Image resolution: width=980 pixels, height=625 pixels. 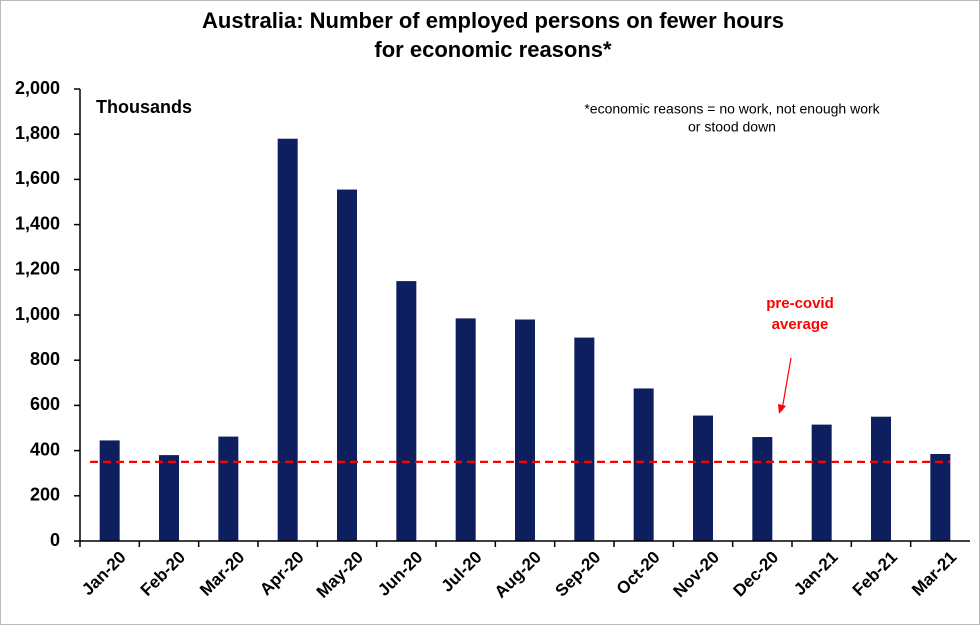 What do you see at coordinates (45, 404) in the screenshot?
I see `y-tick-label: 600` at bounding box center [45, 404].